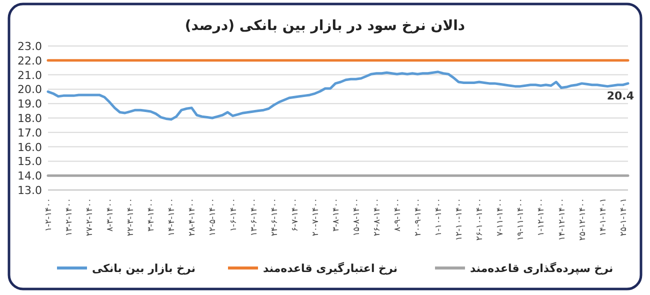 This screenshot has height=295, width=650. Describe the element at coordinates (295, 215) in the screenshot. I see `x-tick-label: ۶-۷-۱۴۰۰` at that location.